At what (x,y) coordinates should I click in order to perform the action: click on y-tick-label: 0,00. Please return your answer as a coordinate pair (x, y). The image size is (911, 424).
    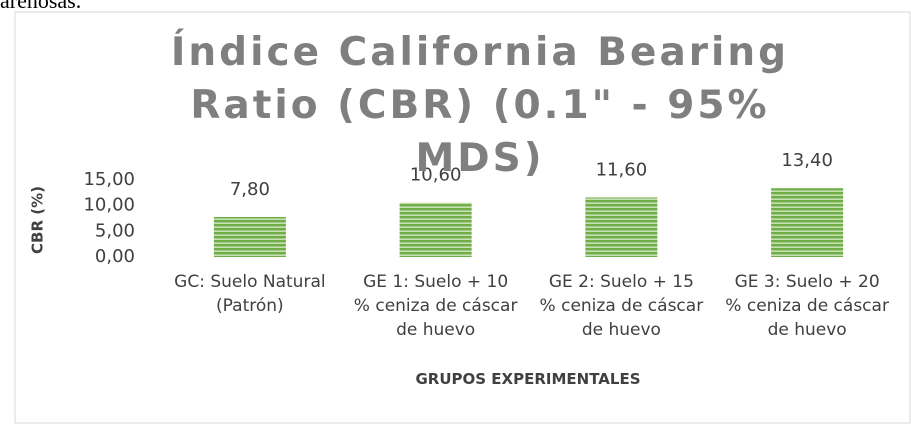
    Looking at the image, I should click on (115, 256).